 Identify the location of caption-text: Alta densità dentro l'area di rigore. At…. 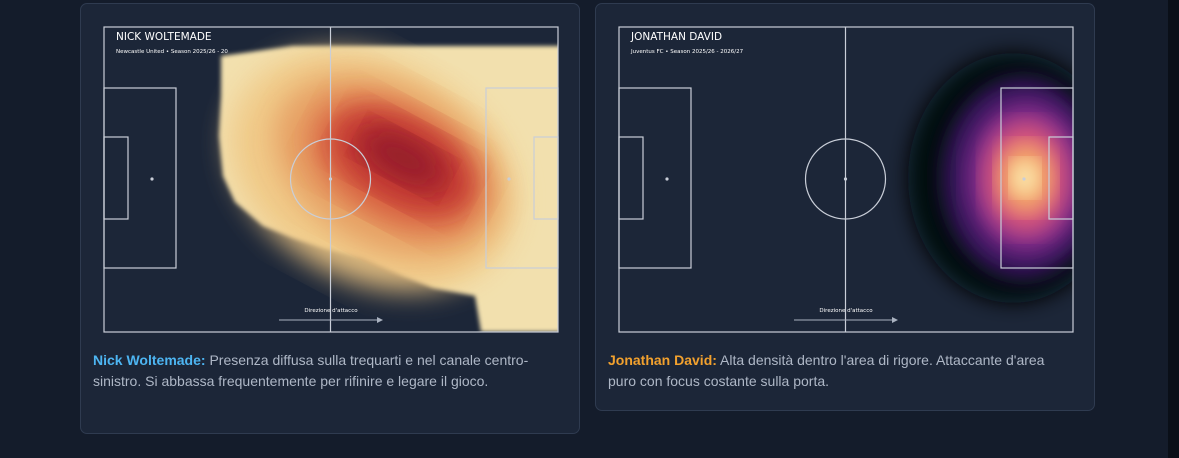
(826, 370).